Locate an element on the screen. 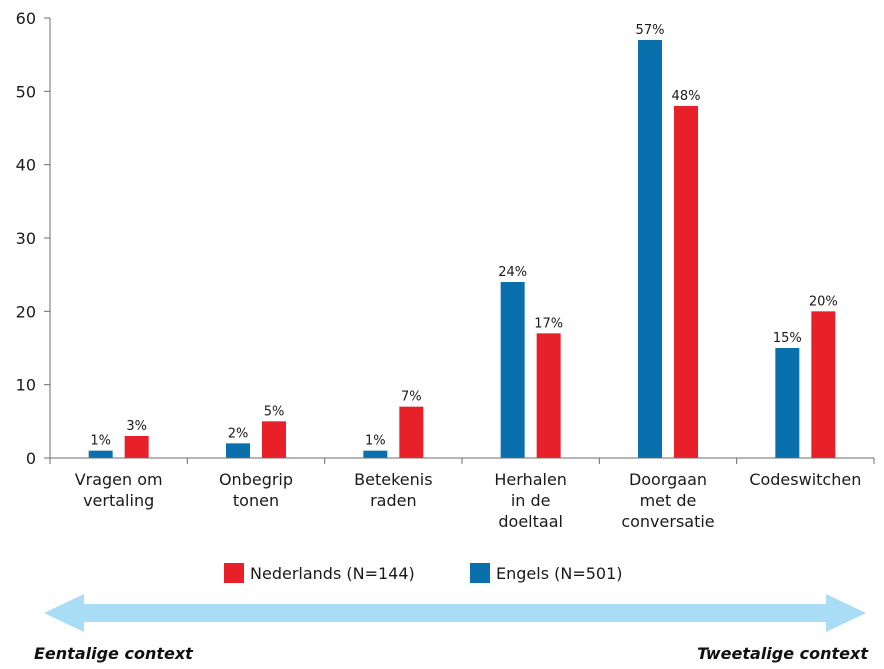  y-tick-label: 50 is located at coordinates (26, 91).